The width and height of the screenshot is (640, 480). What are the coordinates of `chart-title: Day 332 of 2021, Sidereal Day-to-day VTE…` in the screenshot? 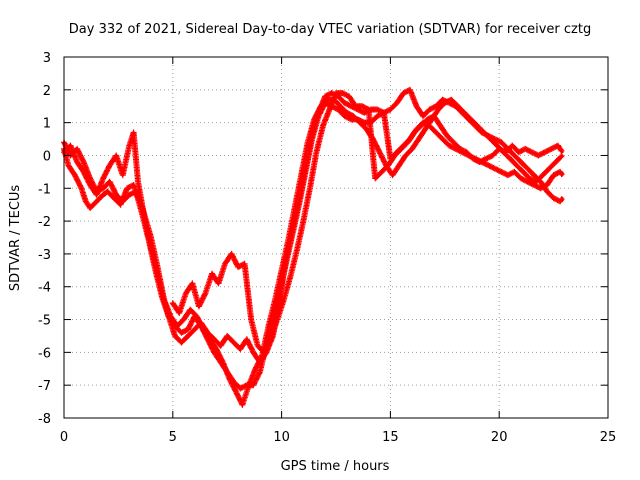 It's located at (330, 29).